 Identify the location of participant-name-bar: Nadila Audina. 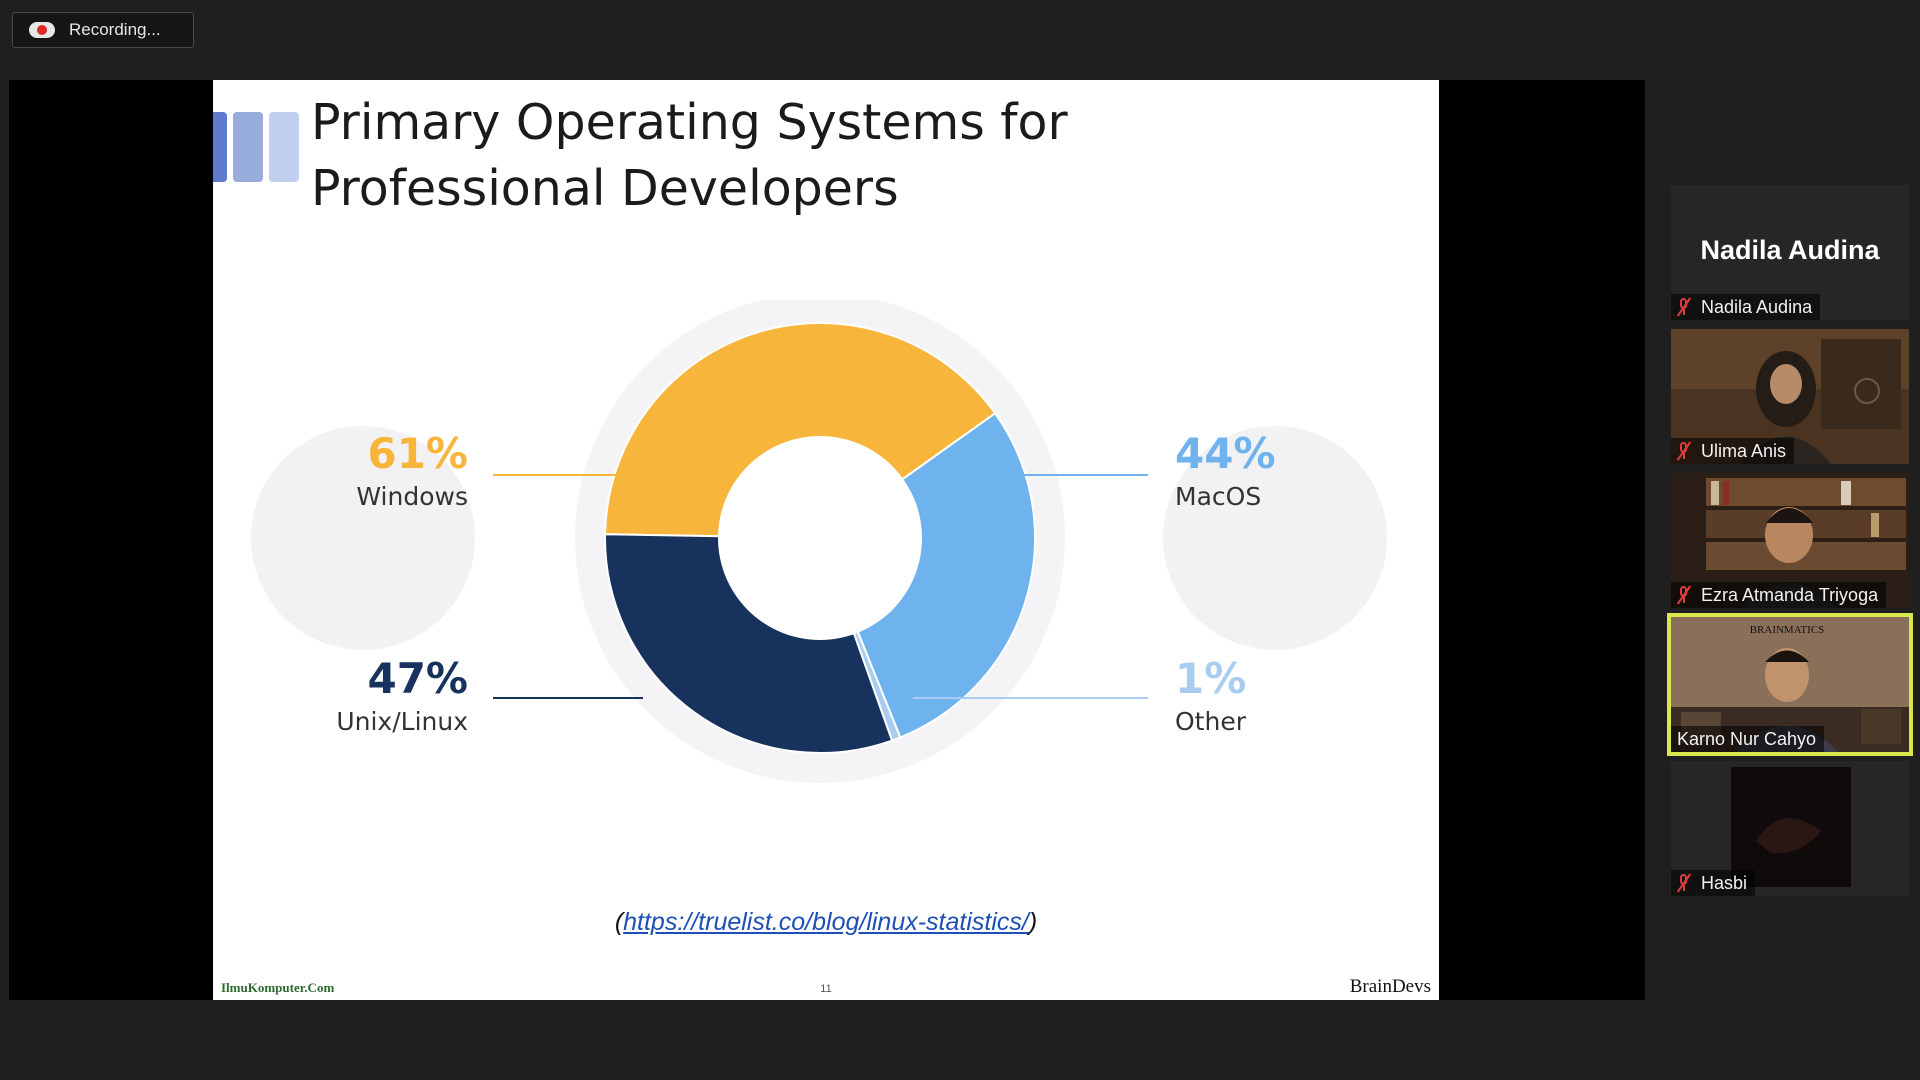
(1746, 307).